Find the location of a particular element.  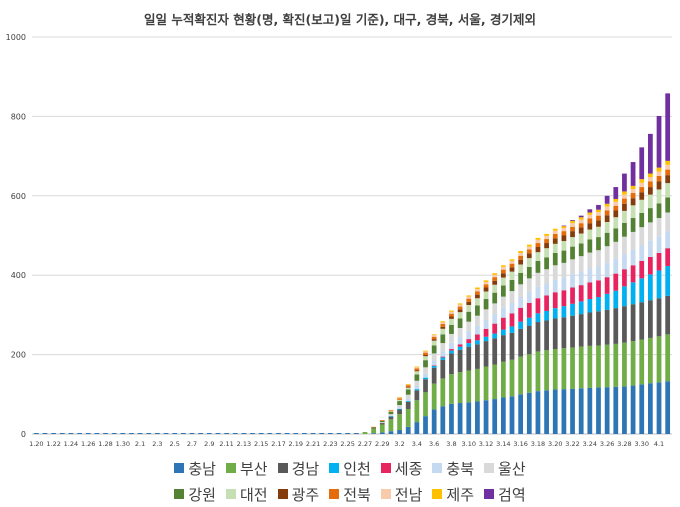

x-tick-label: 2.25 is located at coordinates (347, 444).